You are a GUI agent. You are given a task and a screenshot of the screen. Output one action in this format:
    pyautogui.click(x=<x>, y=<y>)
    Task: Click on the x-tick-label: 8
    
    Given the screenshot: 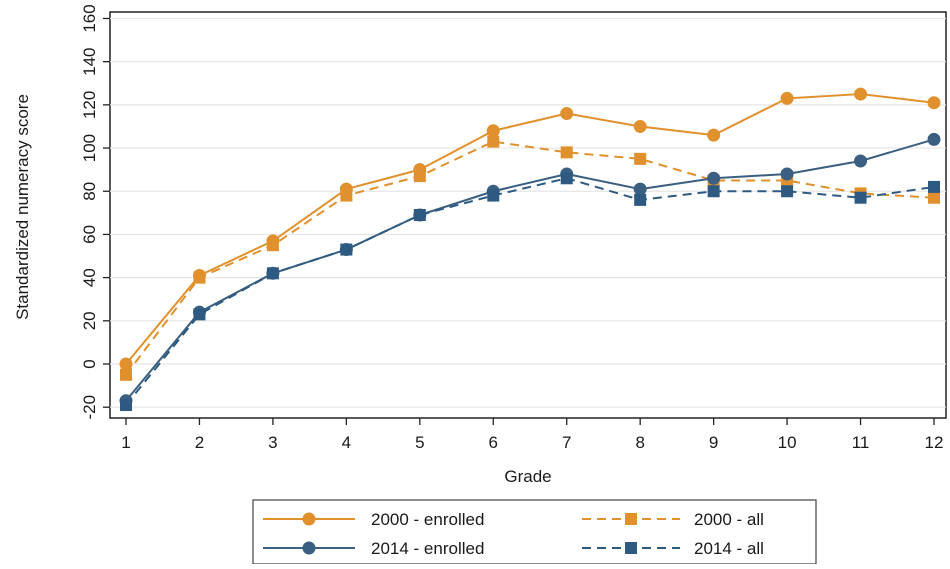 What is the action you would take?
    pyautogui.click(x=639, y=442)
    